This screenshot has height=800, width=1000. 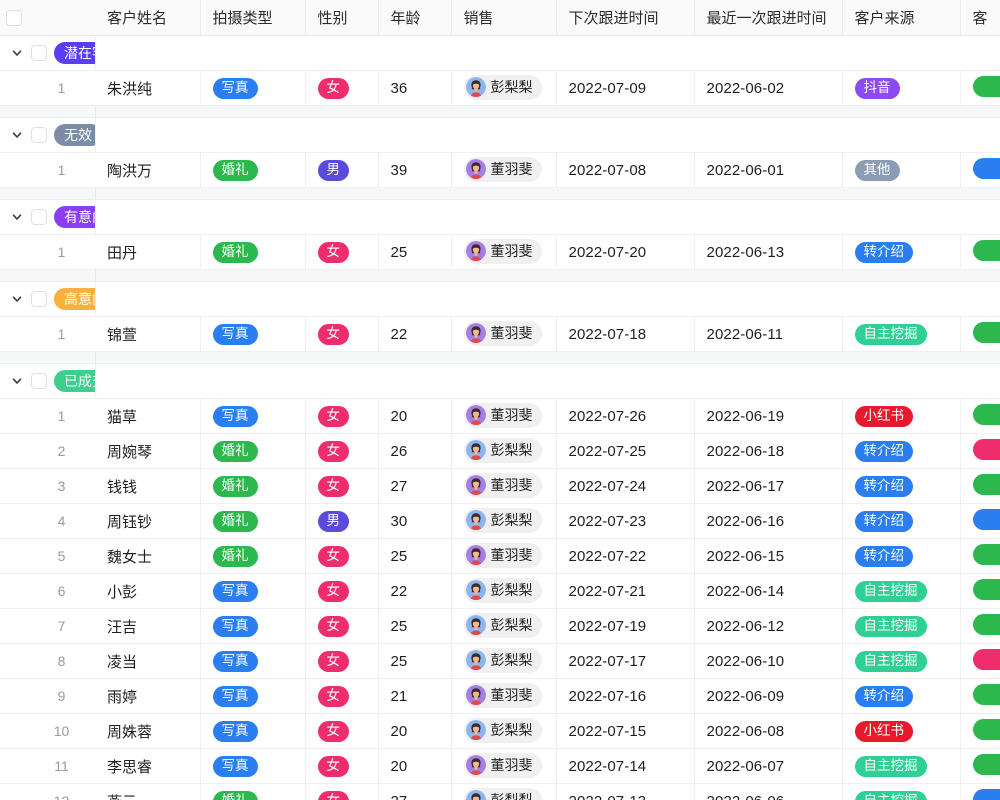 What do you see at coordinates (148, 591) in the screenshot?
I see `cell-customer-name: 小彭` at bounding box center [148, 591].